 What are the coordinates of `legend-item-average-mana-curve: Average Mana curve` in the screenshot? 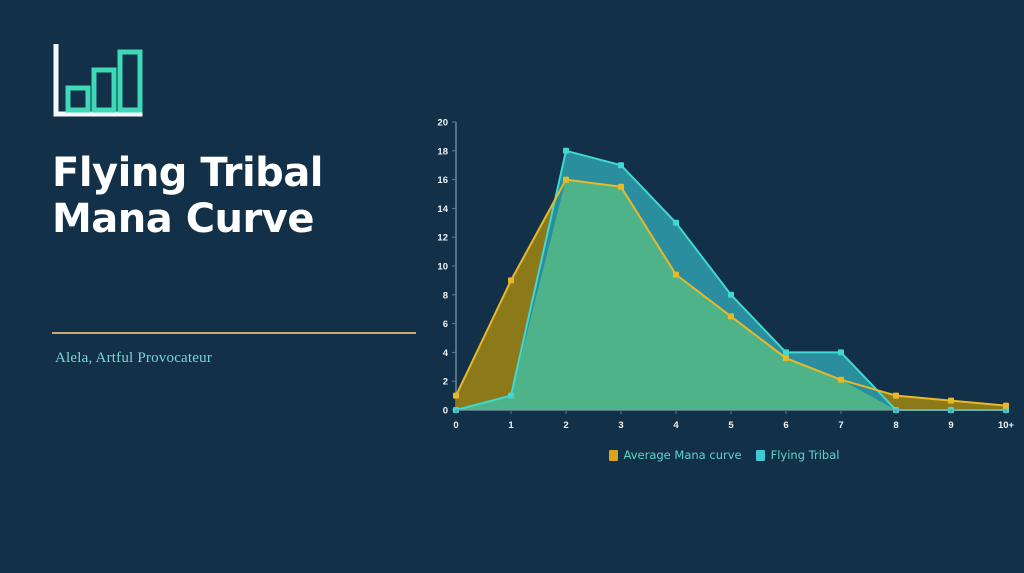 It's located at (675, 455).